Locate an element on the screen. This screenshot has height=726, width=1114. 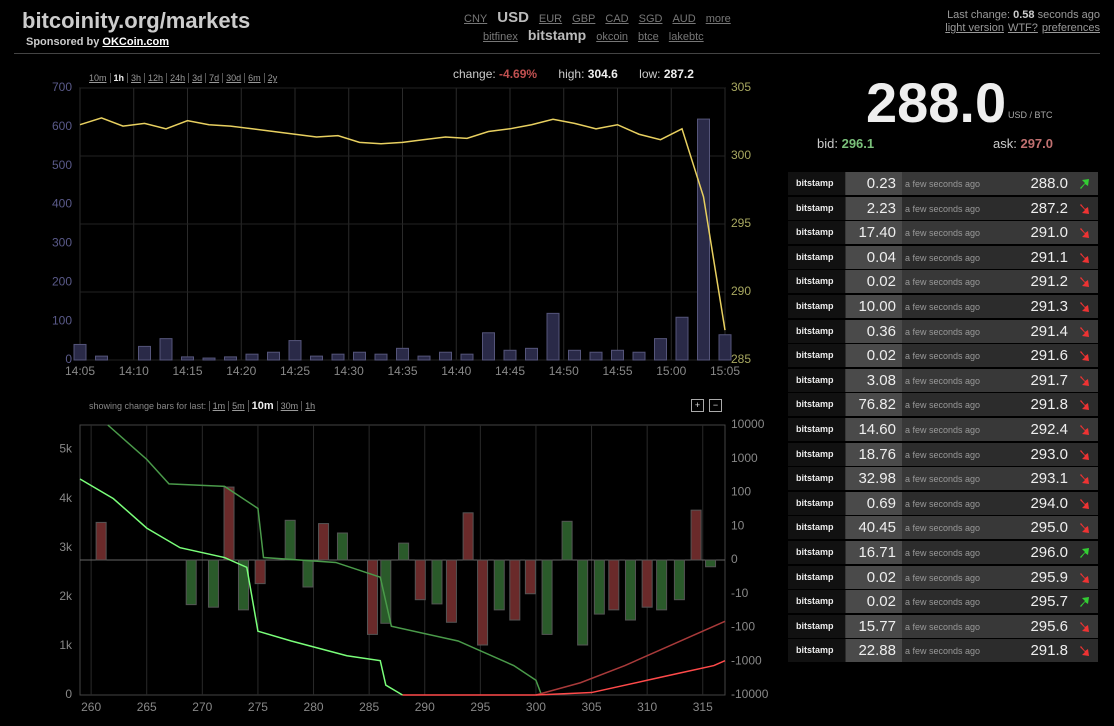
y-tick-label: 2k is located at coordinates (66, 596).